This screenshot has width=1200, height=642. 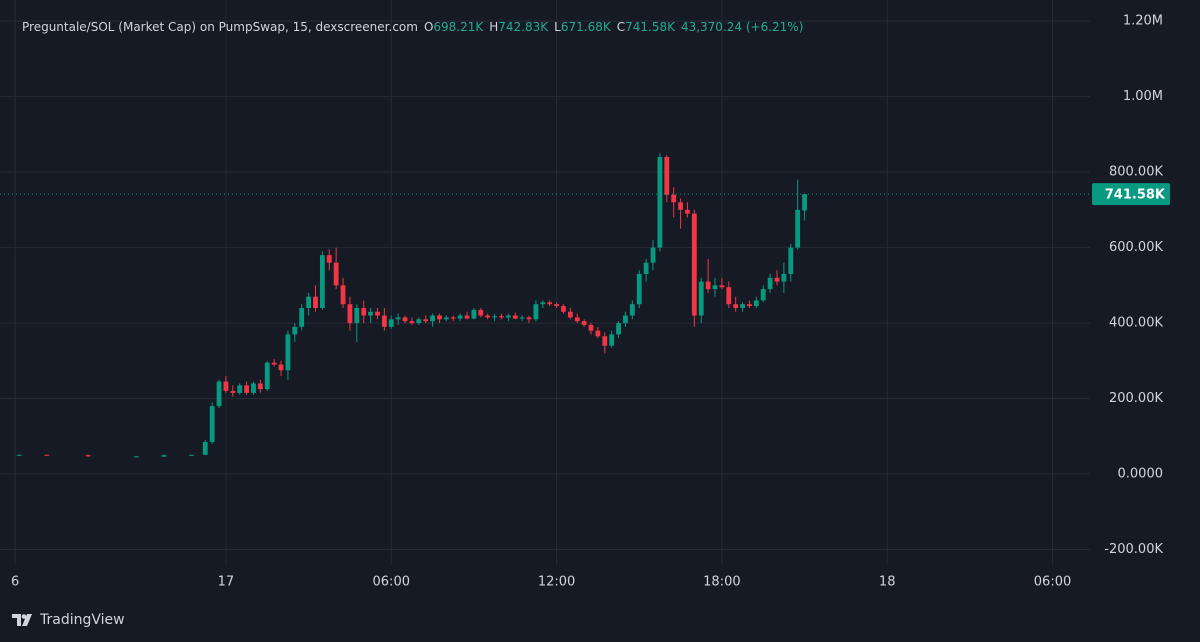 What do you see at coordinates (1136, 323) in the screenshot?
I see `y-tick-label: 400.00K` at bounding box center [1136, 323].